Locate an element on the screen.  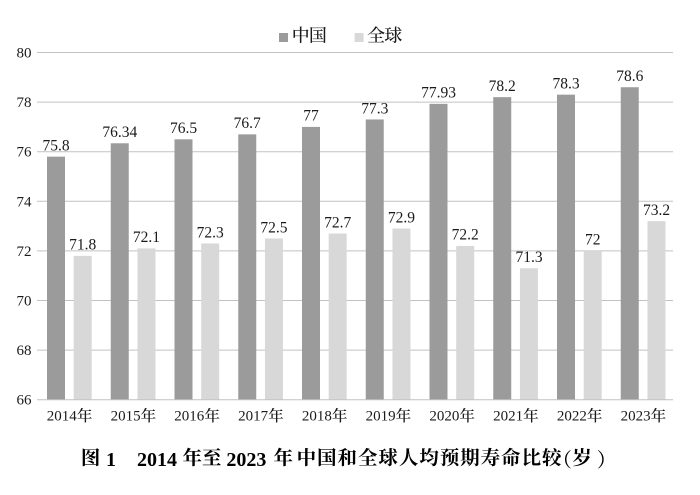
svg-text: 78 is located at coordinates (24, 103).